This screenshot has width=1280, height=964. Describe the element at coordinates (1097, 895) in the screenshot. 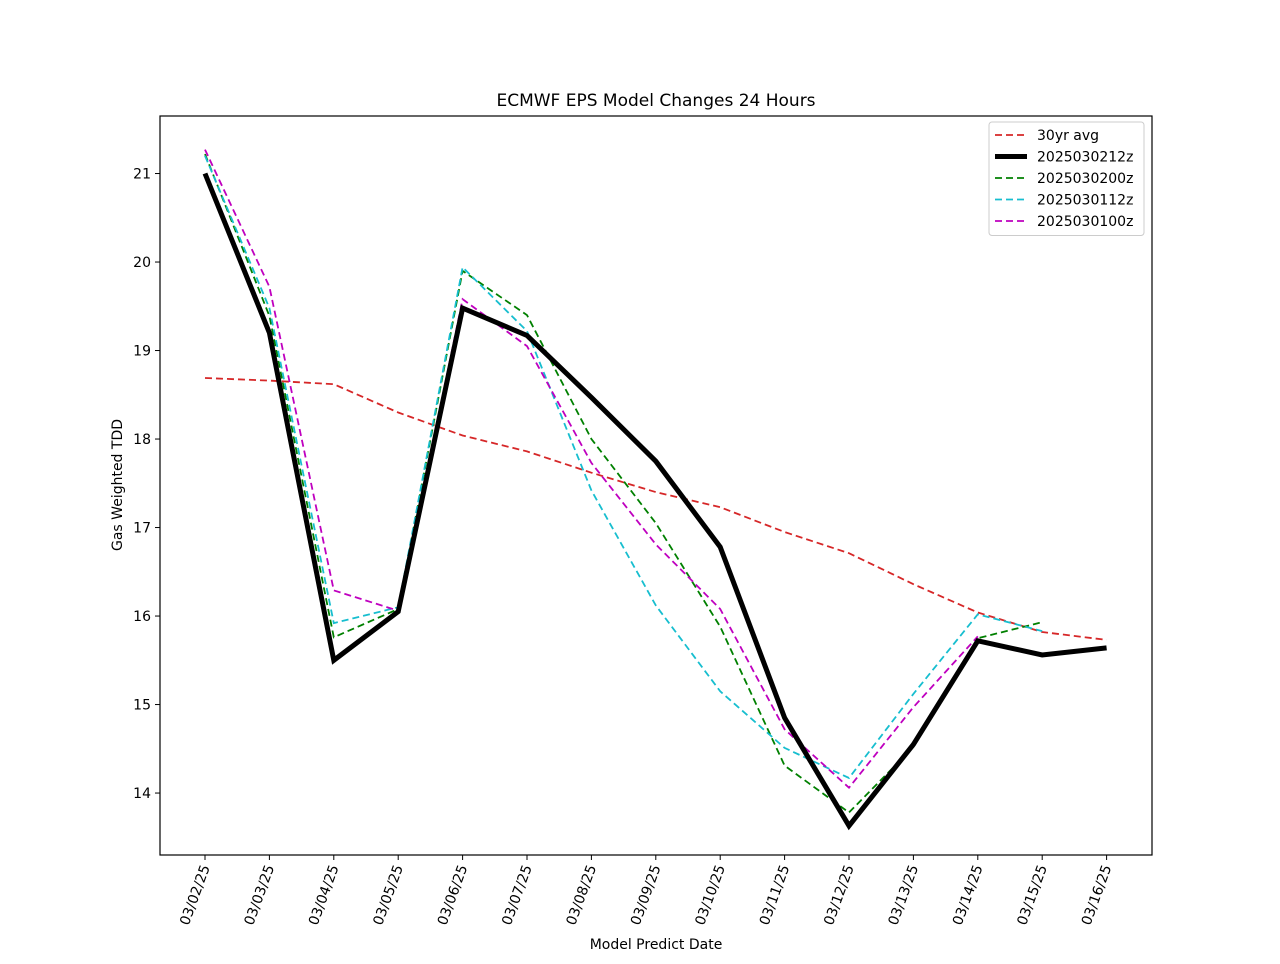

I see `x-tick-label: 03/16/25` at that location.